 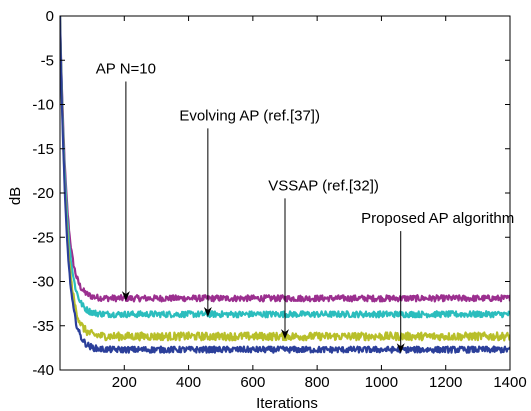 What do you see at coordinates (509, 382) in the screenshot?
I see `x-tick-label: 1400` at bounding box center [509, 382].